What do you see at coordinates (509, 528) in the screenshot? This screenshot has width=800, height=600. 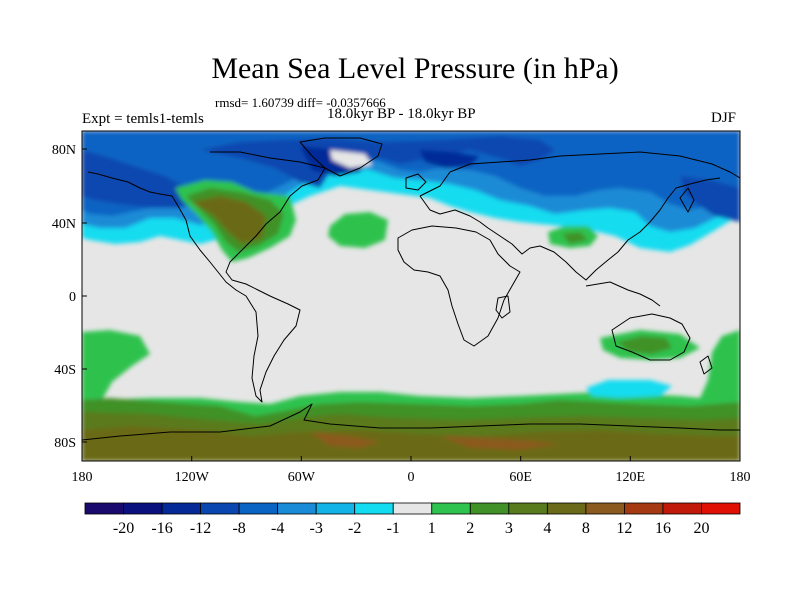 I see `colorbar-label: 3` at bounding box center [509, 528].